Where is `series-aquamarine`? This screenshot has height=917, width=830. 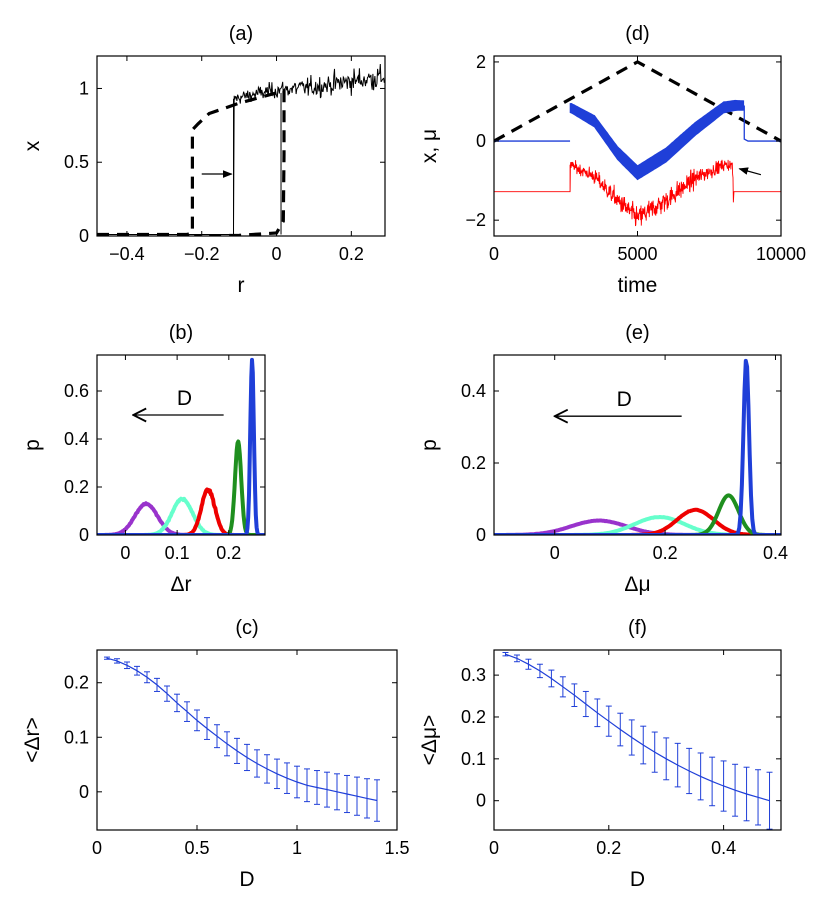 series-aquamarine is located at coordinates (181, 515).